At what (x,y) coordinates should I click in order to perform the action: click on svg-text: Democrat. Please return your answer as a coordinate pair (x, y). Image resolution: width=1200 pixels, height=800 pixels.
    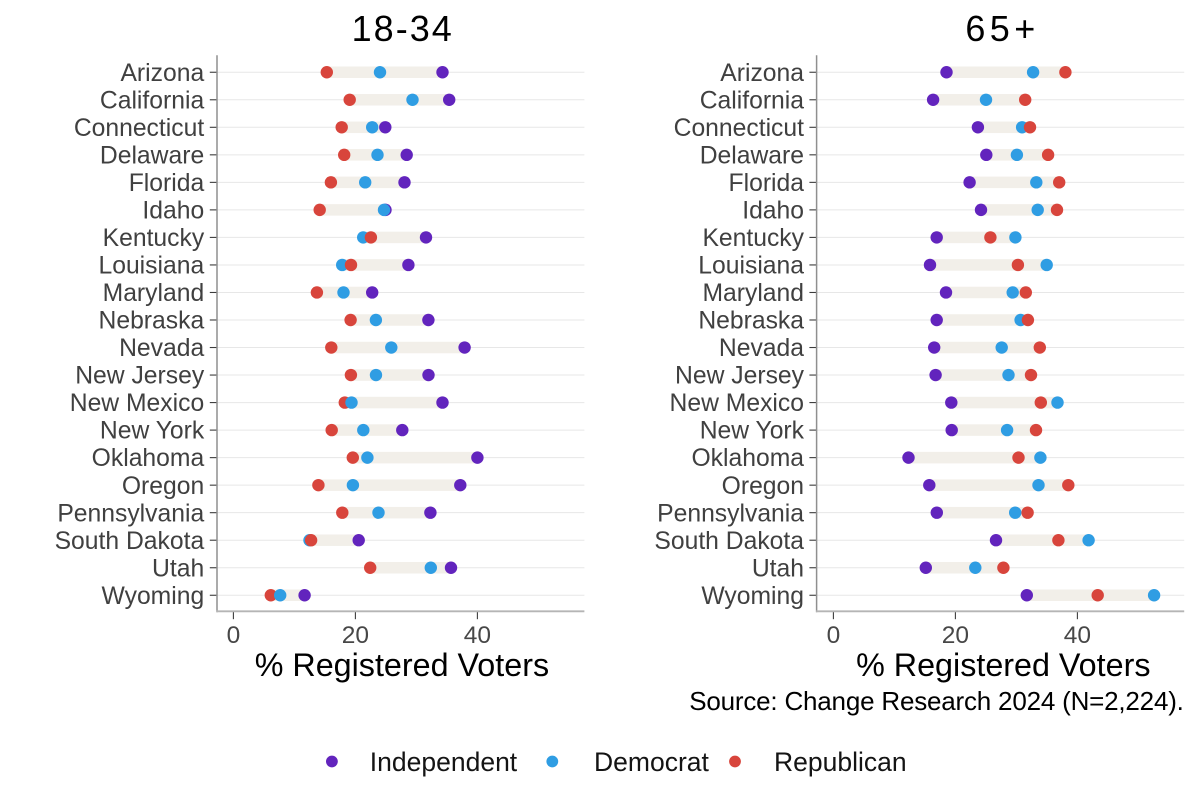
    Looking at the image, I should click on (652, 762).